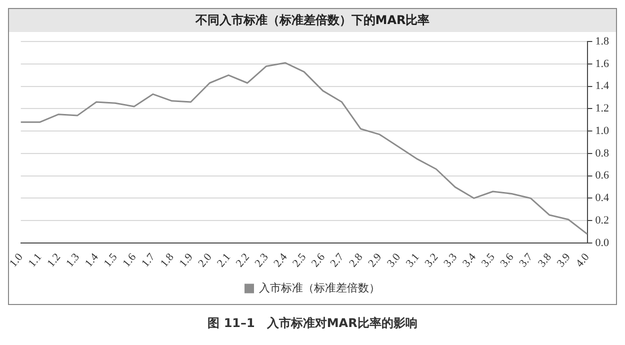 Image resolution: width=625 pixels, height=345 pixels. I want to click on x-tick-label: 2.5, so click(299, 260).